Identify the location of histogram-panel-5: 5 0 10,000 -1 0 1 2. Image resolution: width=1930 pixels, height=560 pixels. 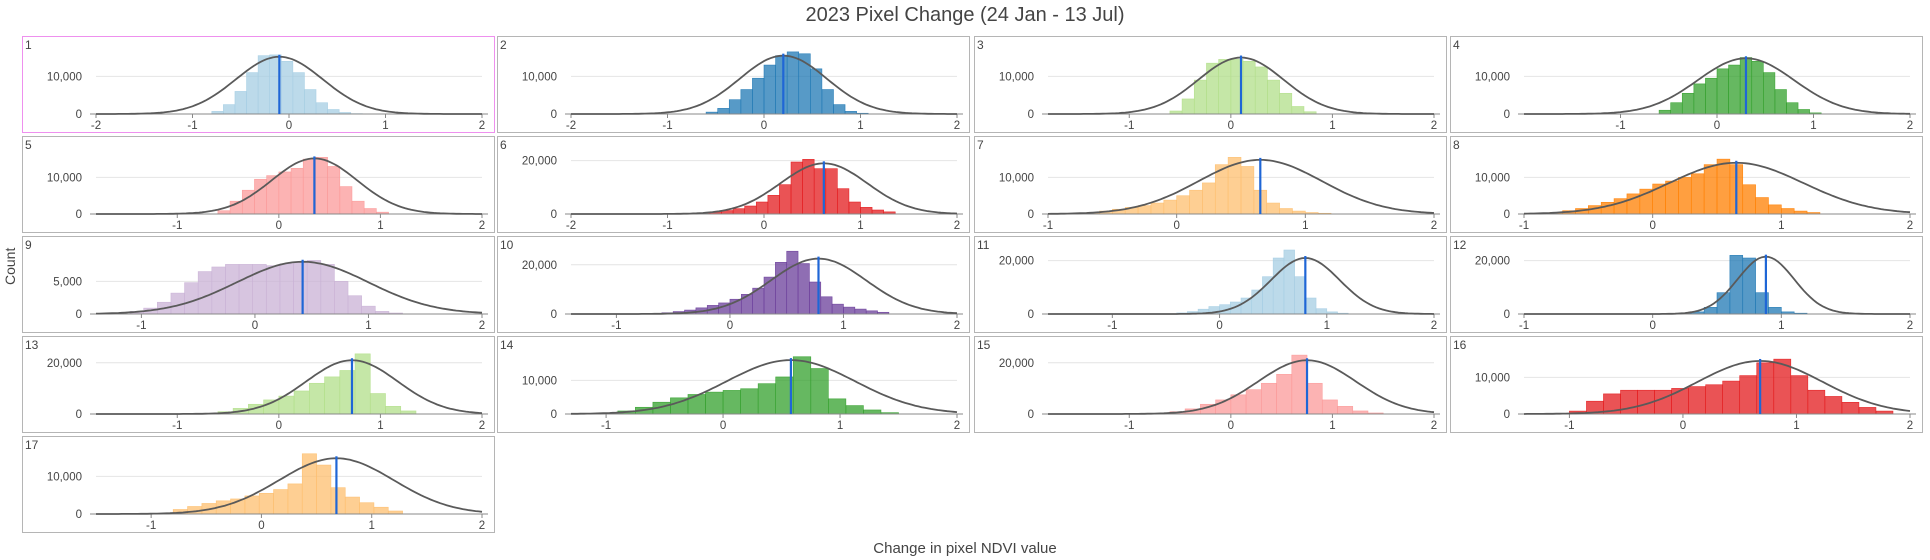
(258, 184).